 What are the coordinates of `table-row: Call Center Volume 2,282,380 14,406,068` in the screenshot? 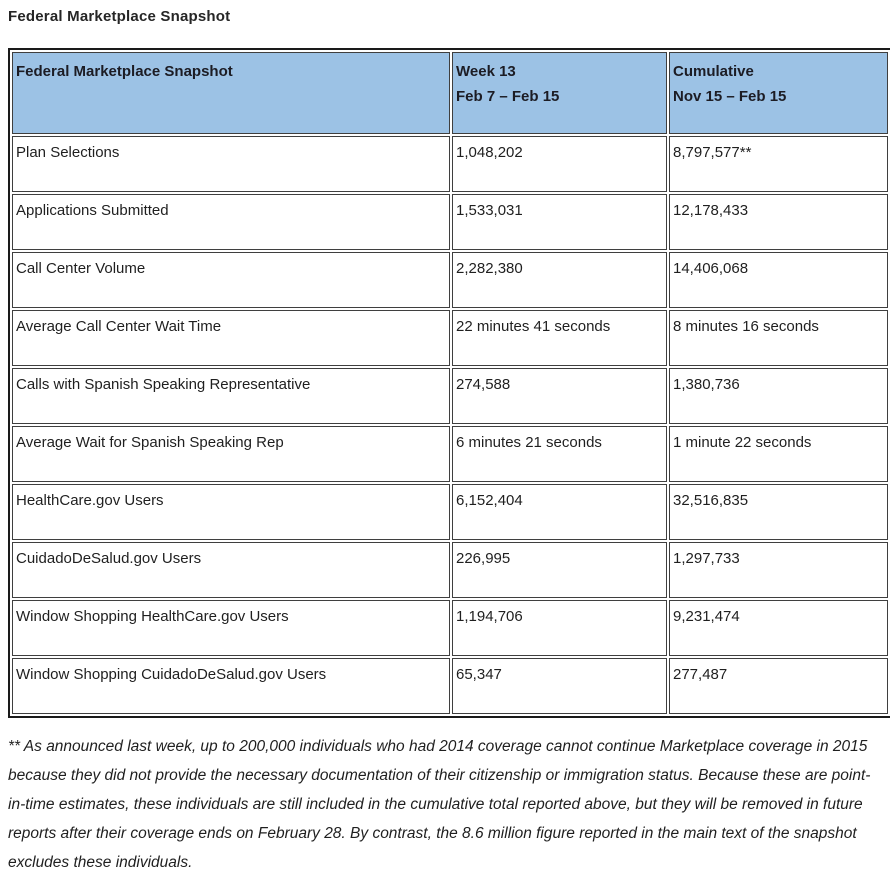 It's located at (450, 280).